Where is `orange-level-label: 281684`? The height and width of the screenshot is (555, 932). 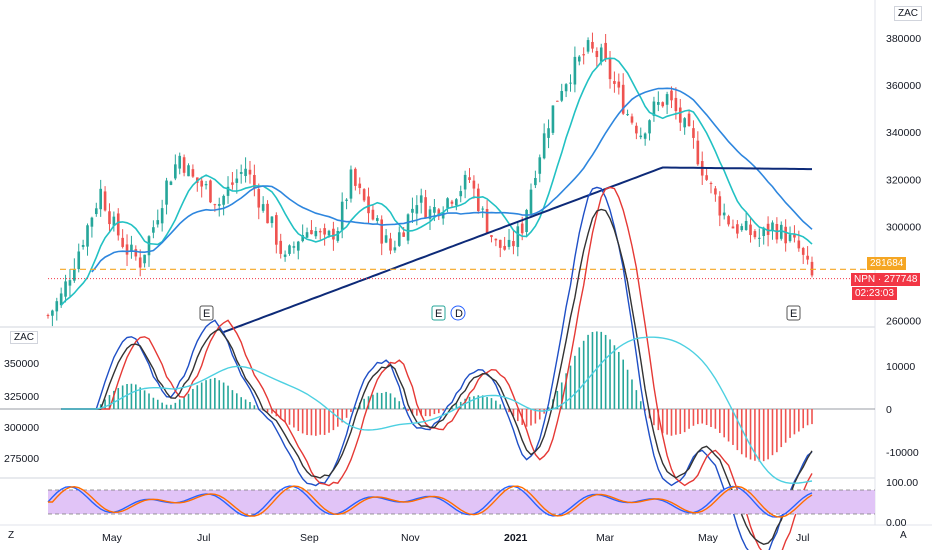 orange-level-label: 281684 is located at coordinates (887, 263).